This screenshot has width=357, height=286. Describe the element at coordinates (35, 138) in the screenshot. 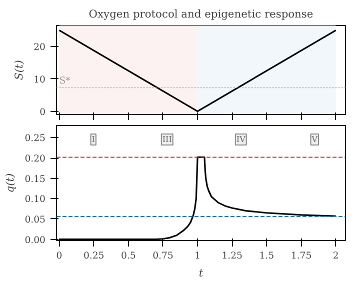

I see `y-tick-label: 0.25` at that location.